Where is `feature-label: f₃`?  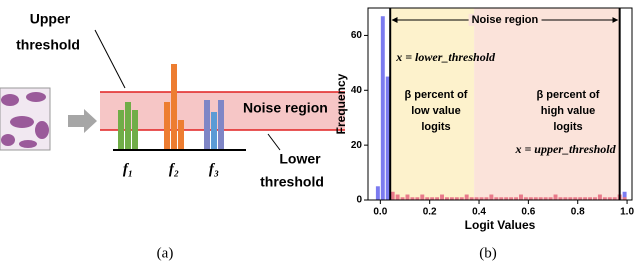 feature-label: f₃ is located at coordinates (214, 169).